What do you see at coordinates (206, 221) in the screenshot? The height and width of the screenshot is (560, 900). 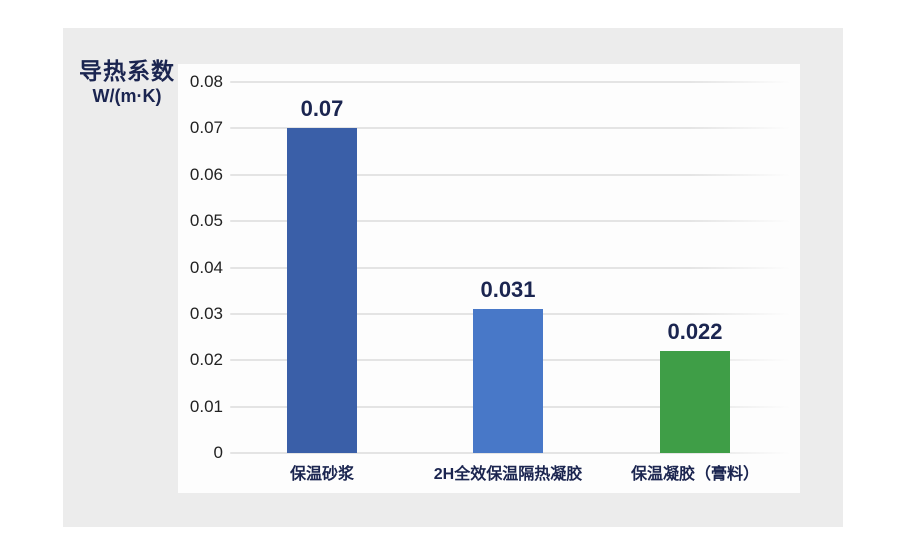 I see `y-tick-label: 0.05` at bounding box center [206, 221].